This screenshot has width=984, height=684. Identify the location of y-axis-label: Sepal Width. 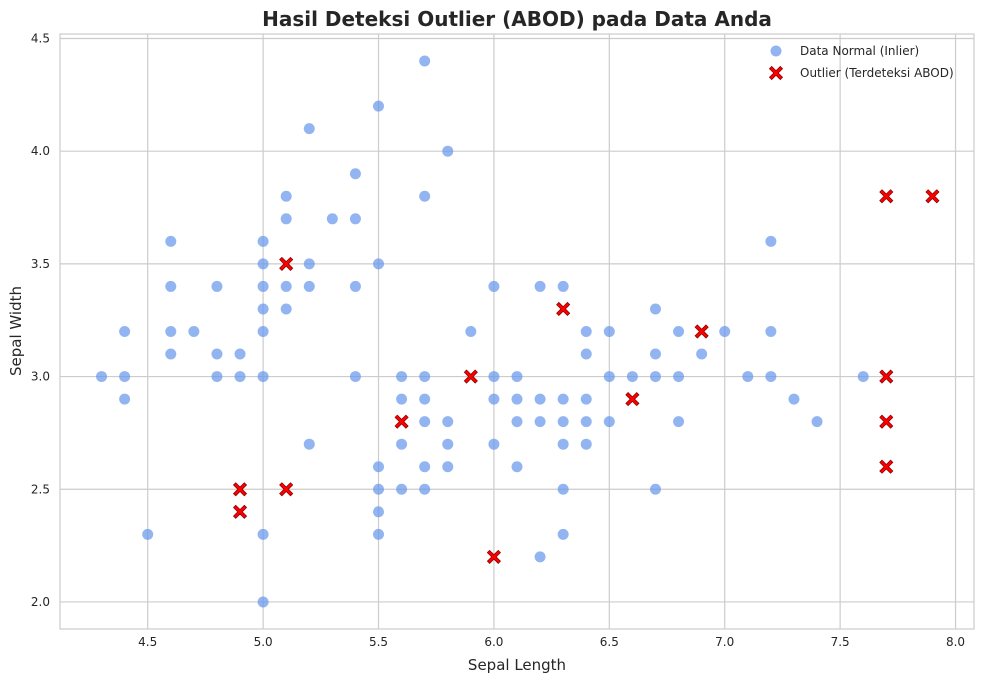
(16, 331).